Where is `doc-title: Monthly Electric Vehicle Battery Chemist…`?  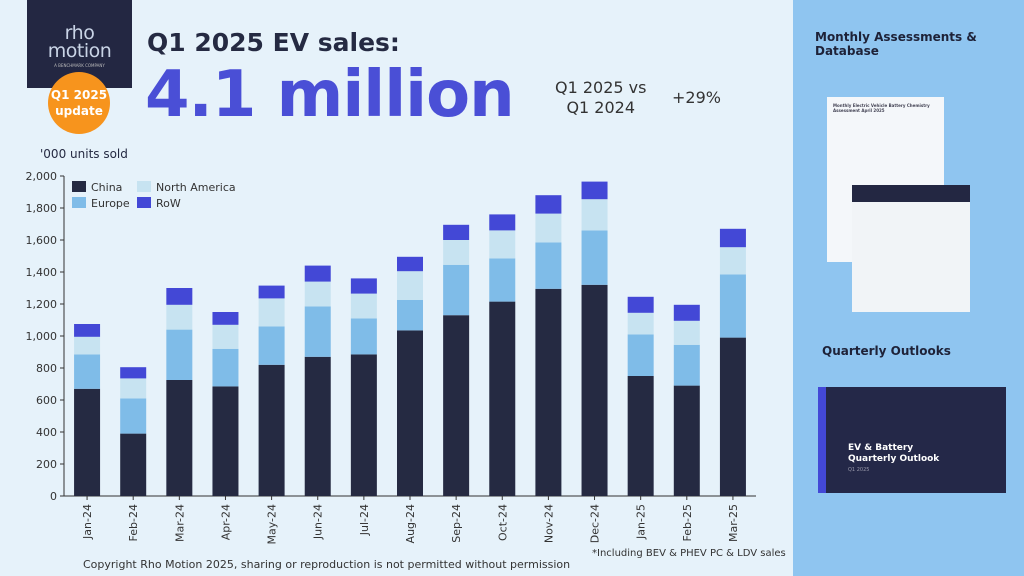 doc-title: Monthly Electric Vehicle Battery Chemist… is located at coordinates (881, 108).